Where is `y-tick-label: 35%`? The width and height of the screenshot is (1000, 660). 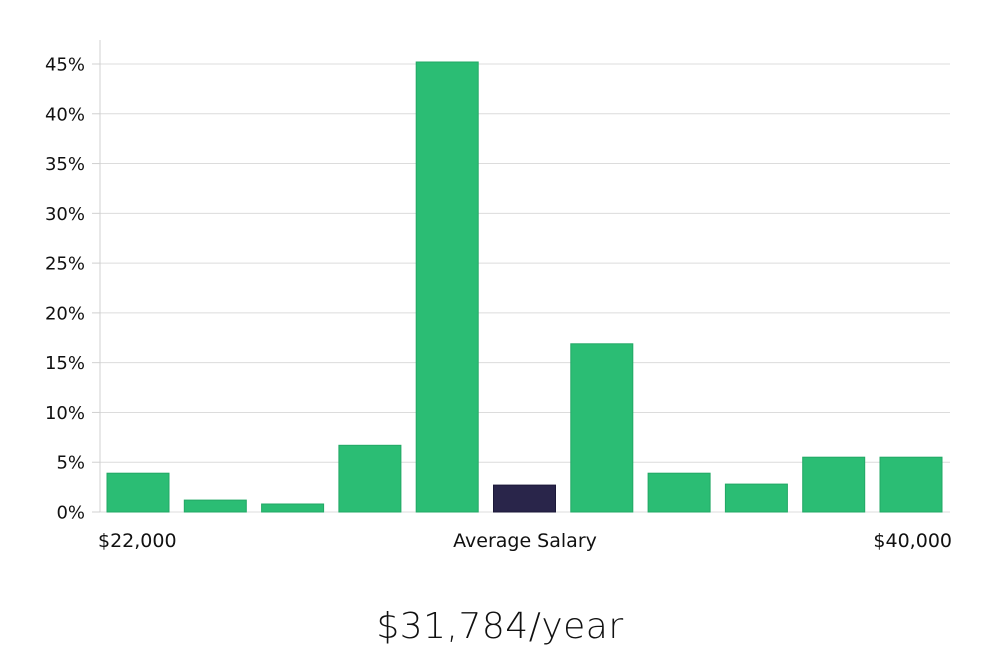
y-tick-label: 35% is located at coordinates (65, 164).